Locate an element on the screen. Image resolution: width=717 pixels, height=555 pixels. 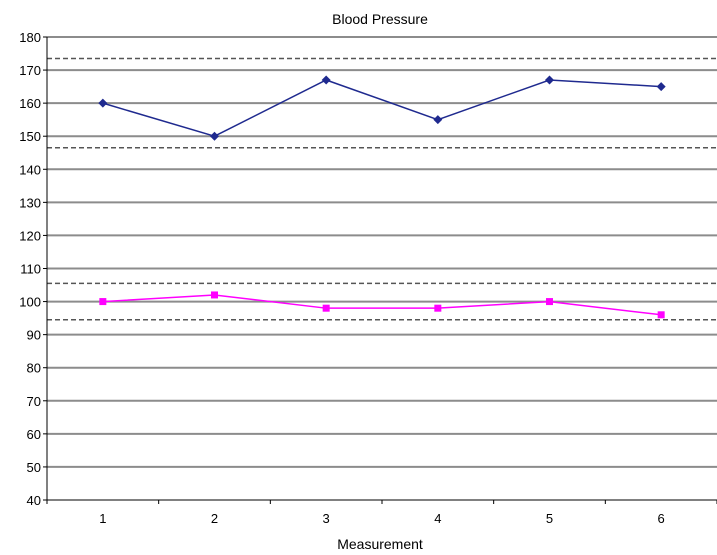
x-tick-labels: 1 2 3 4 5 6 is located at coordinates (381, 513).